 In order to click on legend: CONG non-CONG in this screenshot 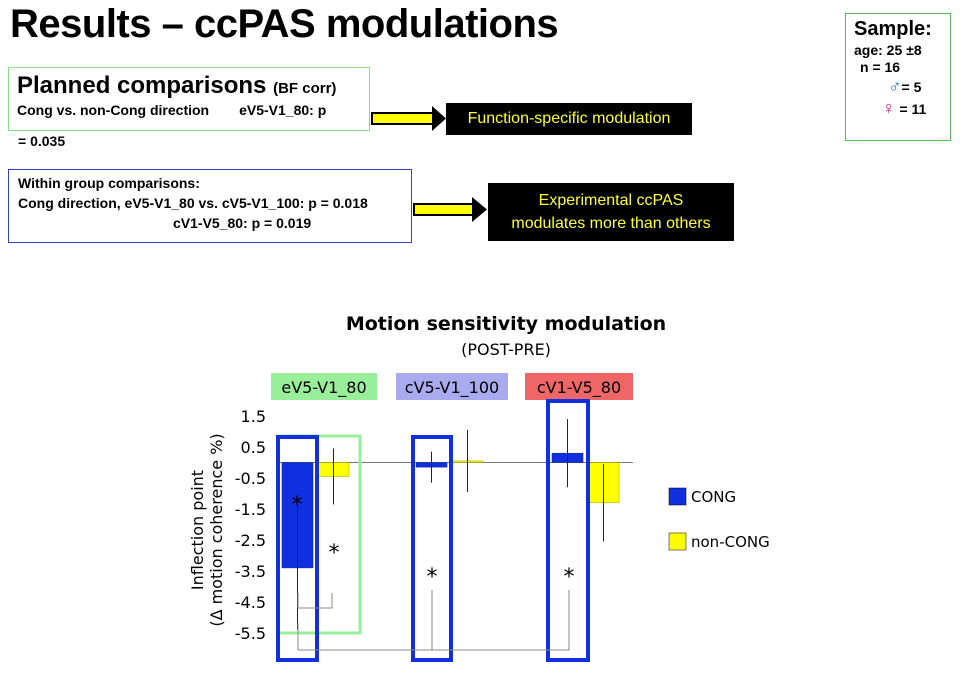, I will do `click(719, 519)`.